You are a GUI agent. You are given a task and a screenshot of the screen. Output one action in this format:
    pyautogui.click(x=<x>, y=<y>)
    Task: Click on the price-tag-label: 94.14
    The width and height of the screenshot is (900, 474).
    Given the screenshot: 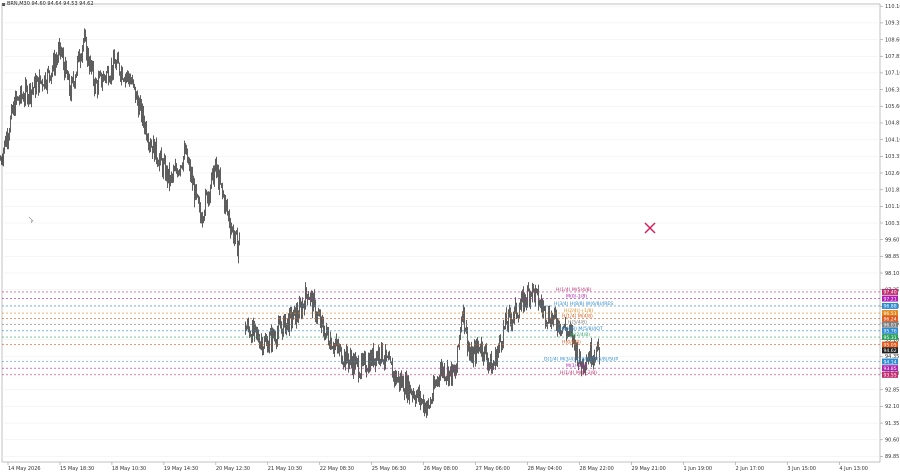 What is the action you would take?
    pyautogui.click(x=890, y=362)
    